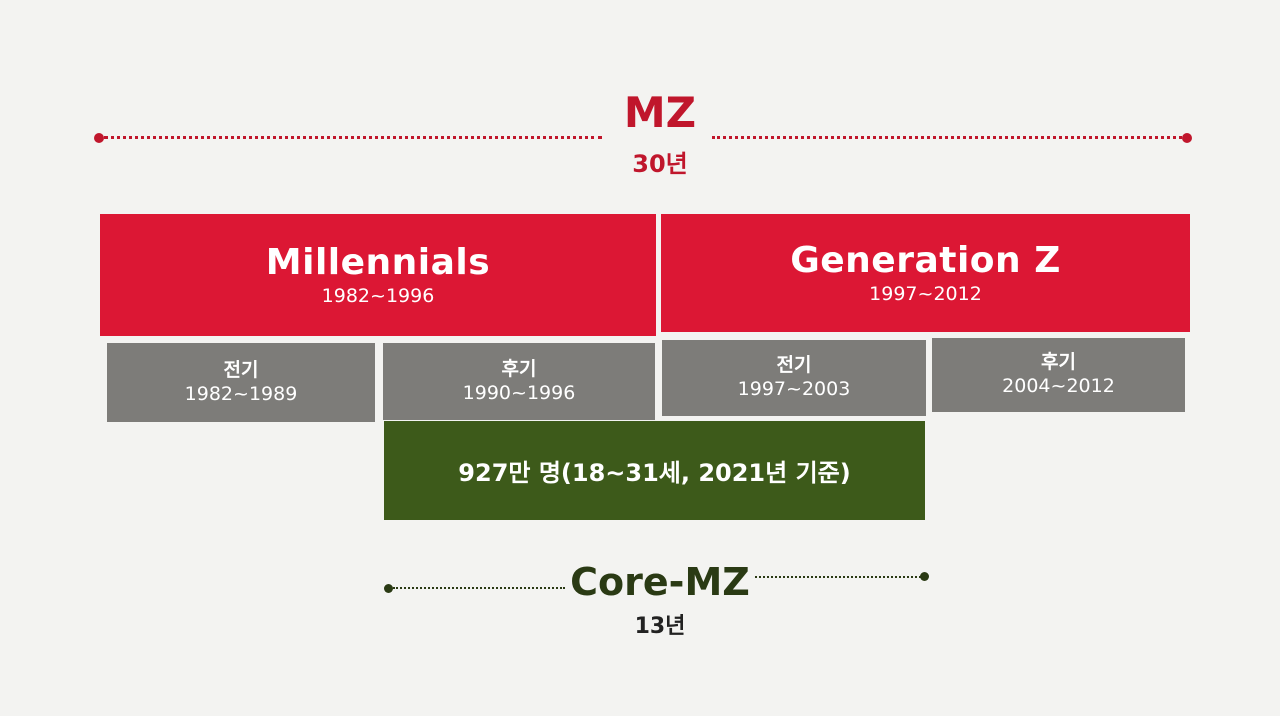 This screenshot has height=716, width=1280. I want to click on core-population-text: 927만 명(18~31세, 2021년 기준), so click(654, 473).